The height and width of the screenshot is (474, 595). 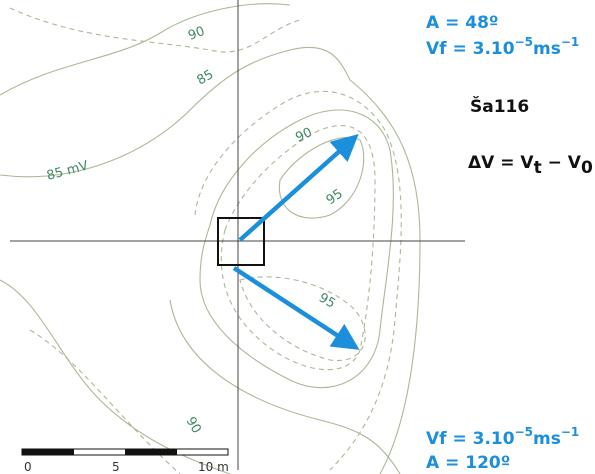 I want to click on scale-label: 5, so click(x=116, y=467).